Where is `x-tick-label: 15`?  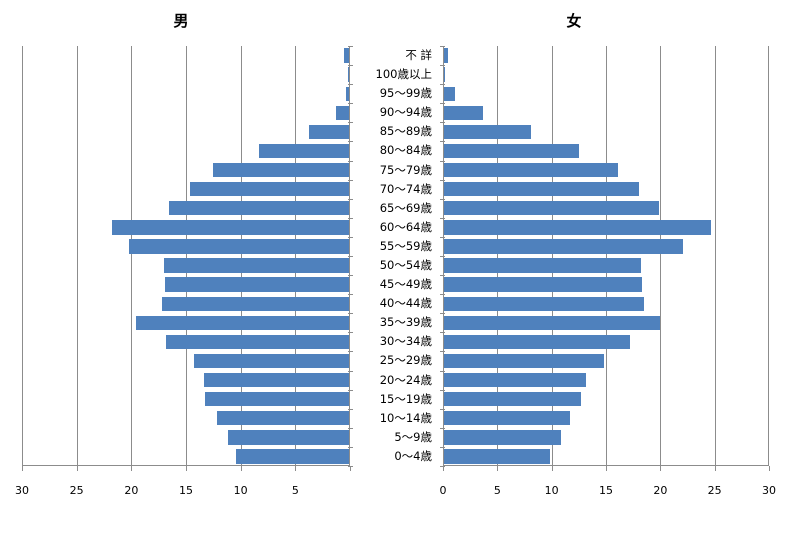
x-tick-label: 15 is located at coordinates (186, 490).